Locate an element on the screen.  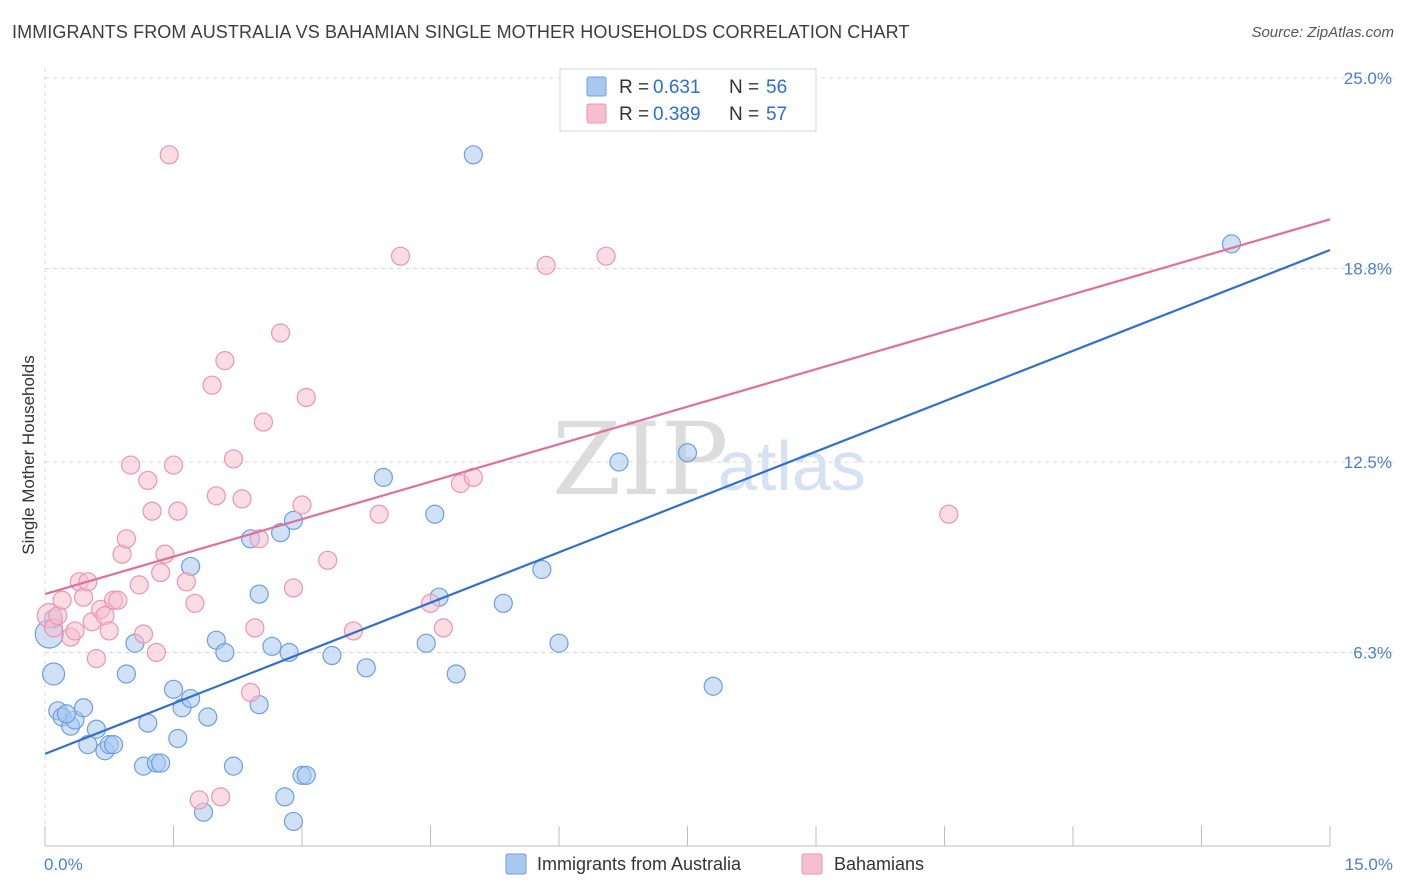
watermark-zip: ZIP is located at coordinates (640, 459).